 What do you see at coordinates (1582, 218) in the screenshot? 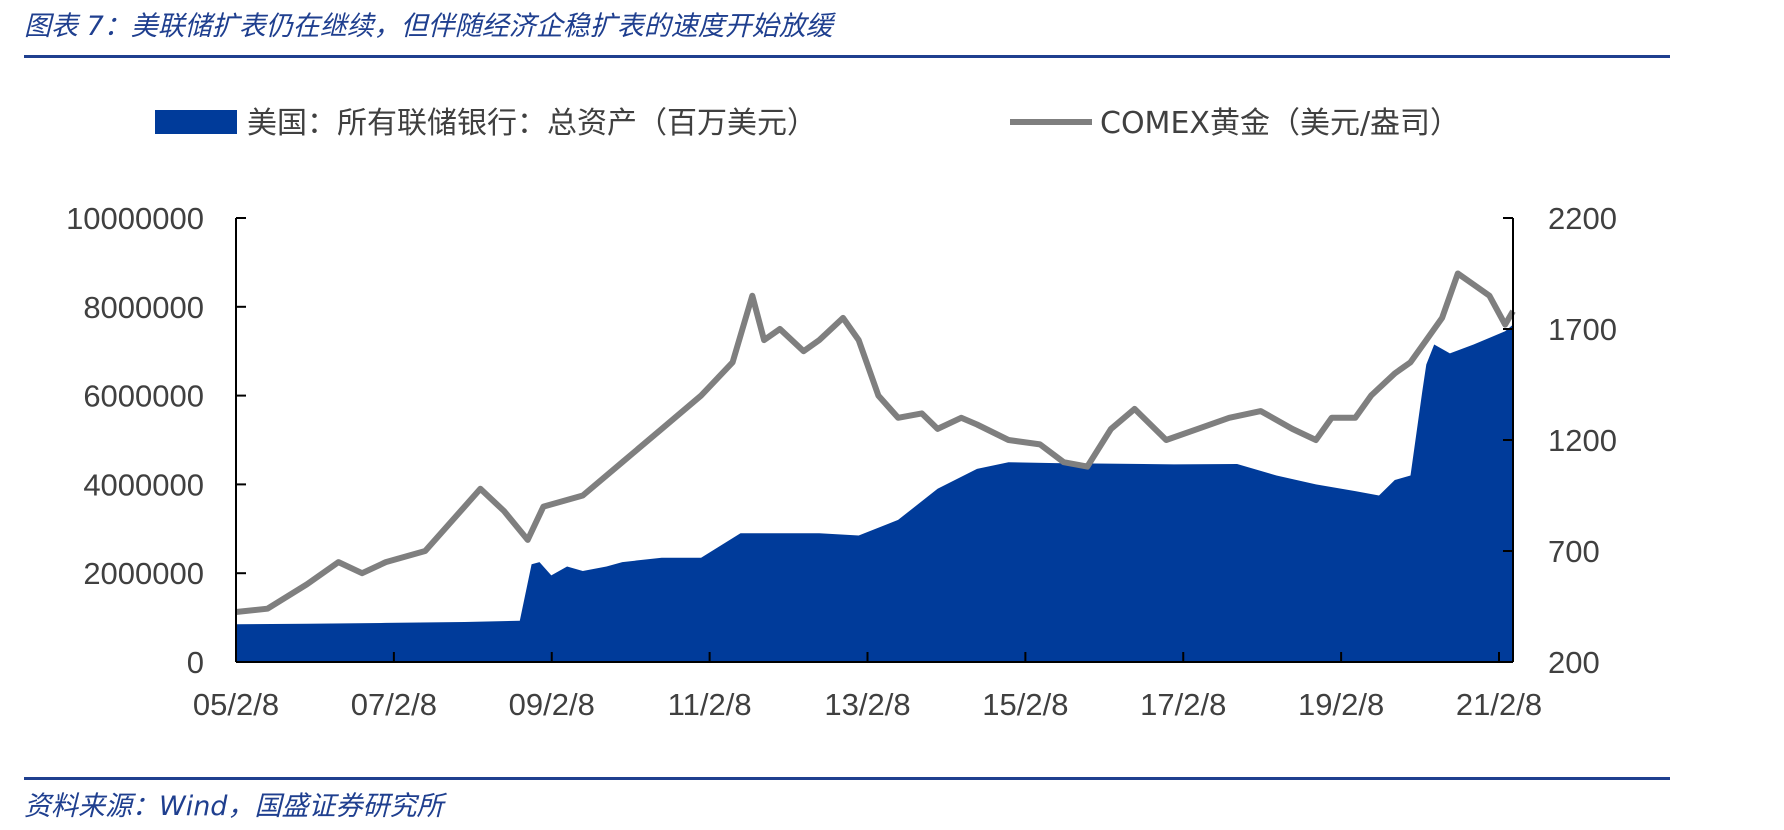
I see `y-right-tick-label: 2200` at bounding box center [1582, 218].